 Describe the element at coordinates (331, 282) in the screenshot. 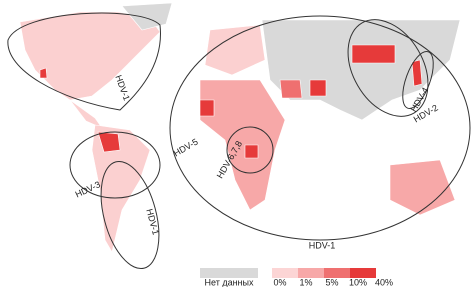

I see `legend-tick: 5%` at that location.